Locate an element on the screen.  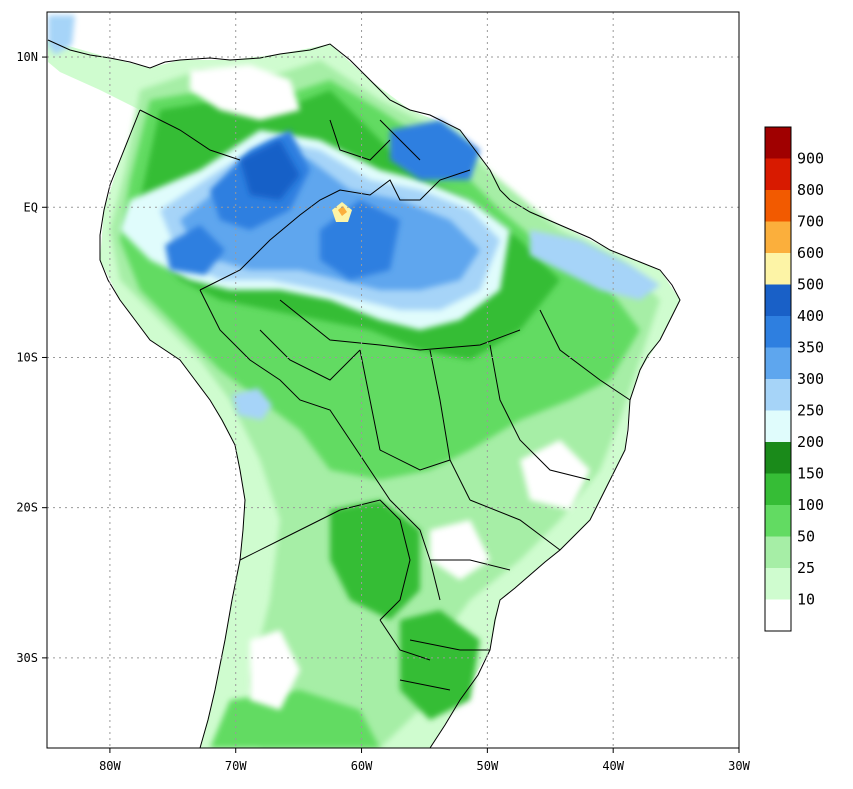
legend-label: 500 is located at coordinates (810, 285).